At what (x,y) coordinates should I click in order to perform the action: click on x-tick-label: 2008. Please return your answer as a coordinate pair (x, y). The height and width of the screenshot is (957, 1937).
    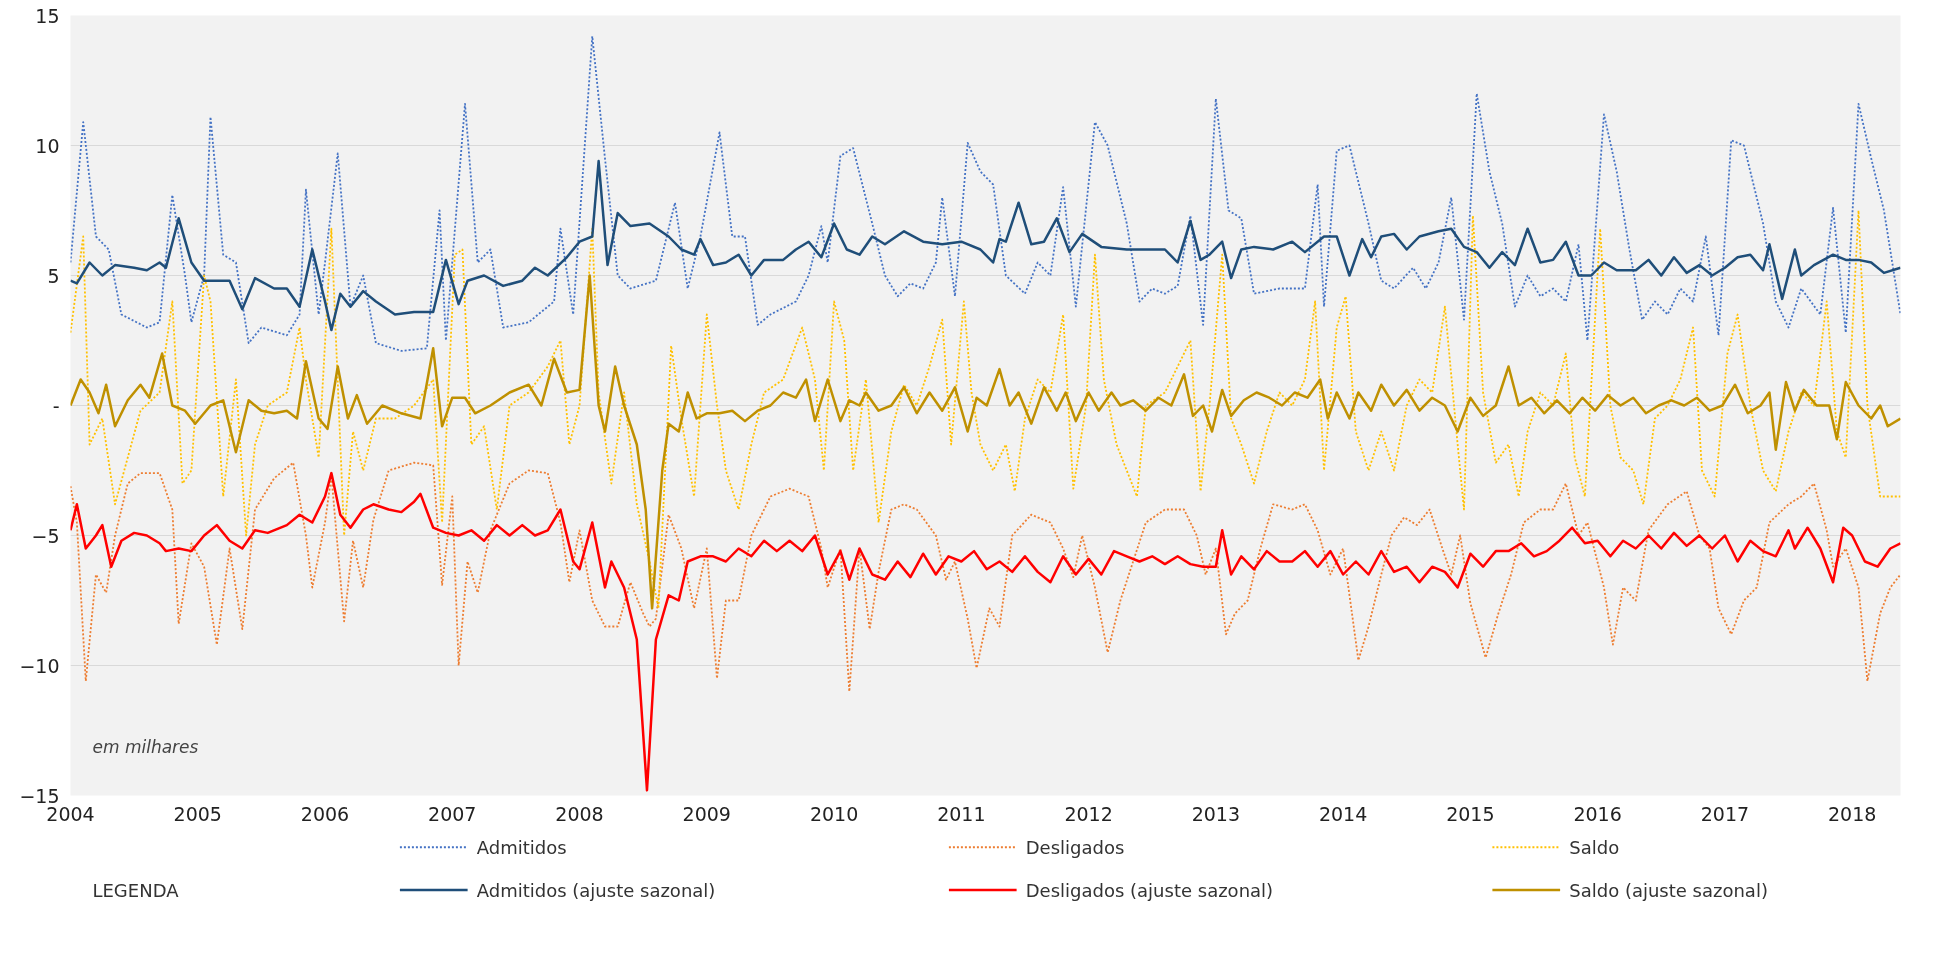
    Looking at the image, I should click on (579, 813).